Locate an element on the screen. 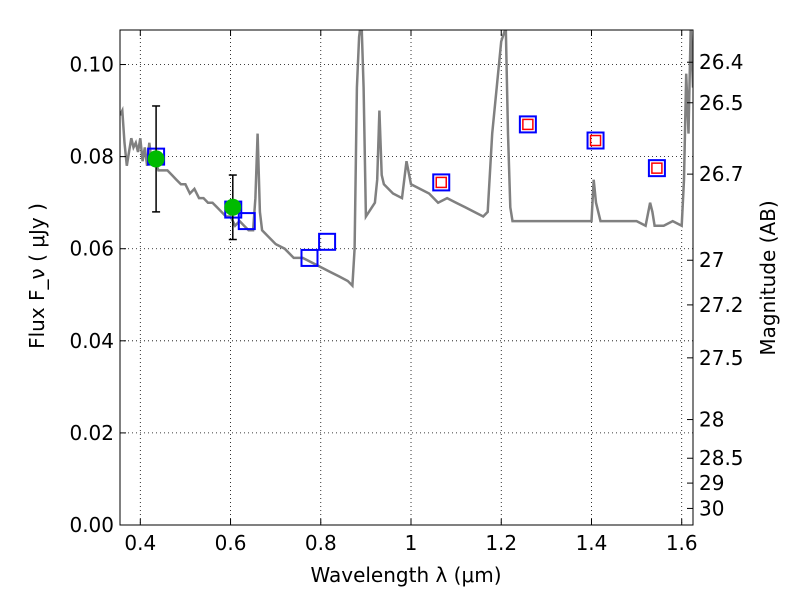  x-tick-label: 1.2 is located at coordinates (501, 543).